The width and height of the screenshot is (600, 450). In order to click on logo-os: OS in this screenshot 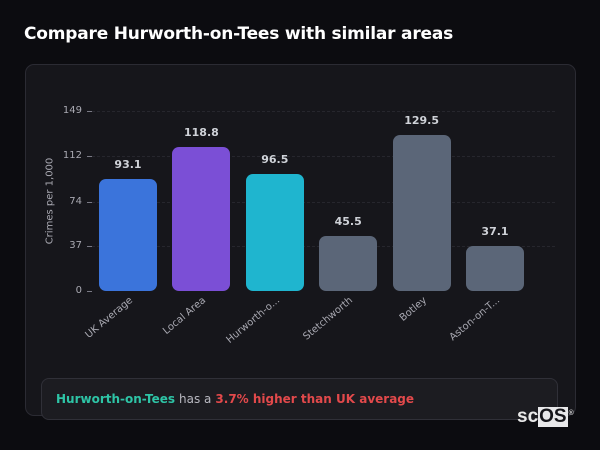, I will do `click(553, 416)`.